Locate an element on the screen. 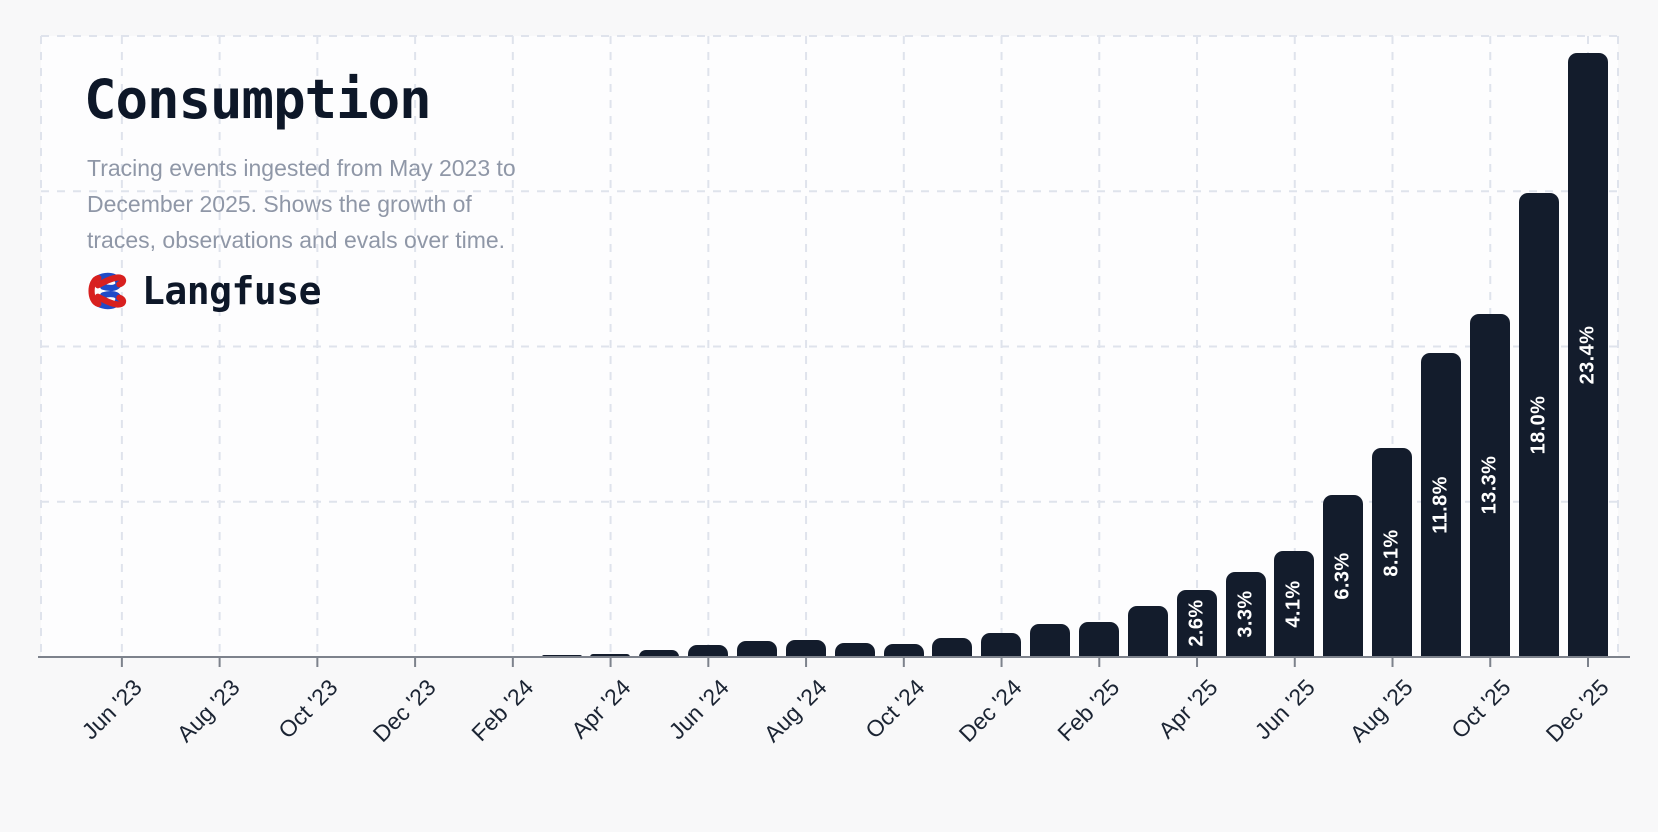 The height and width of the screenshot is (832, 1658). bar: 13.3% is located at coordinates (1489, 485).